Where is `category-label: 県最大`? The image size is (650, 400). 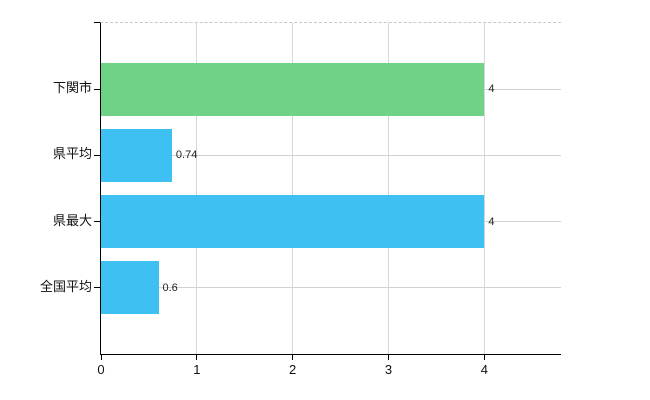 category-label: 県最大 is located at coordinates (72, 220).